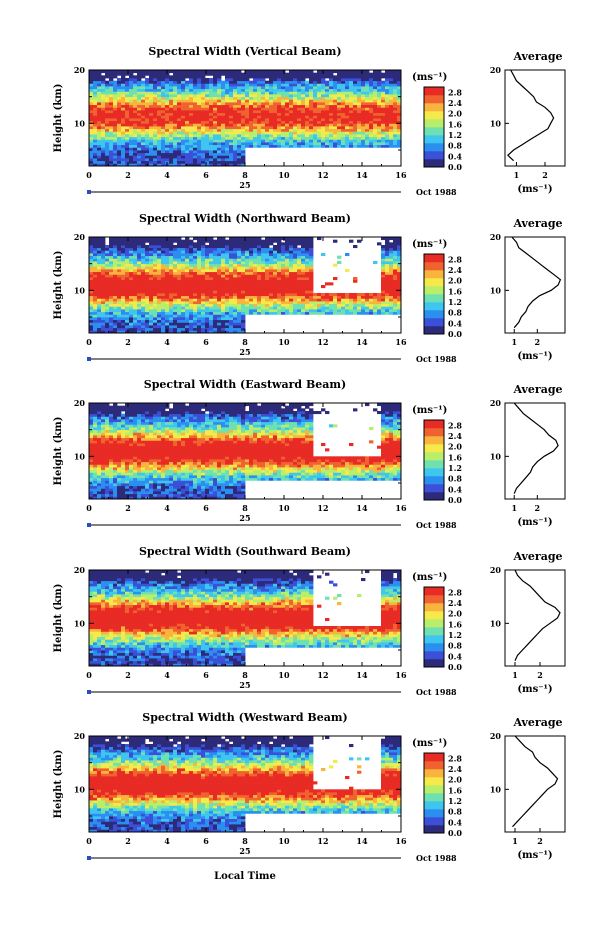 The height and width of the screenshot is (929, 616). Describe the element at coordinates (434, 115) in the screenshot. I see `colorbar-segment` at that location.